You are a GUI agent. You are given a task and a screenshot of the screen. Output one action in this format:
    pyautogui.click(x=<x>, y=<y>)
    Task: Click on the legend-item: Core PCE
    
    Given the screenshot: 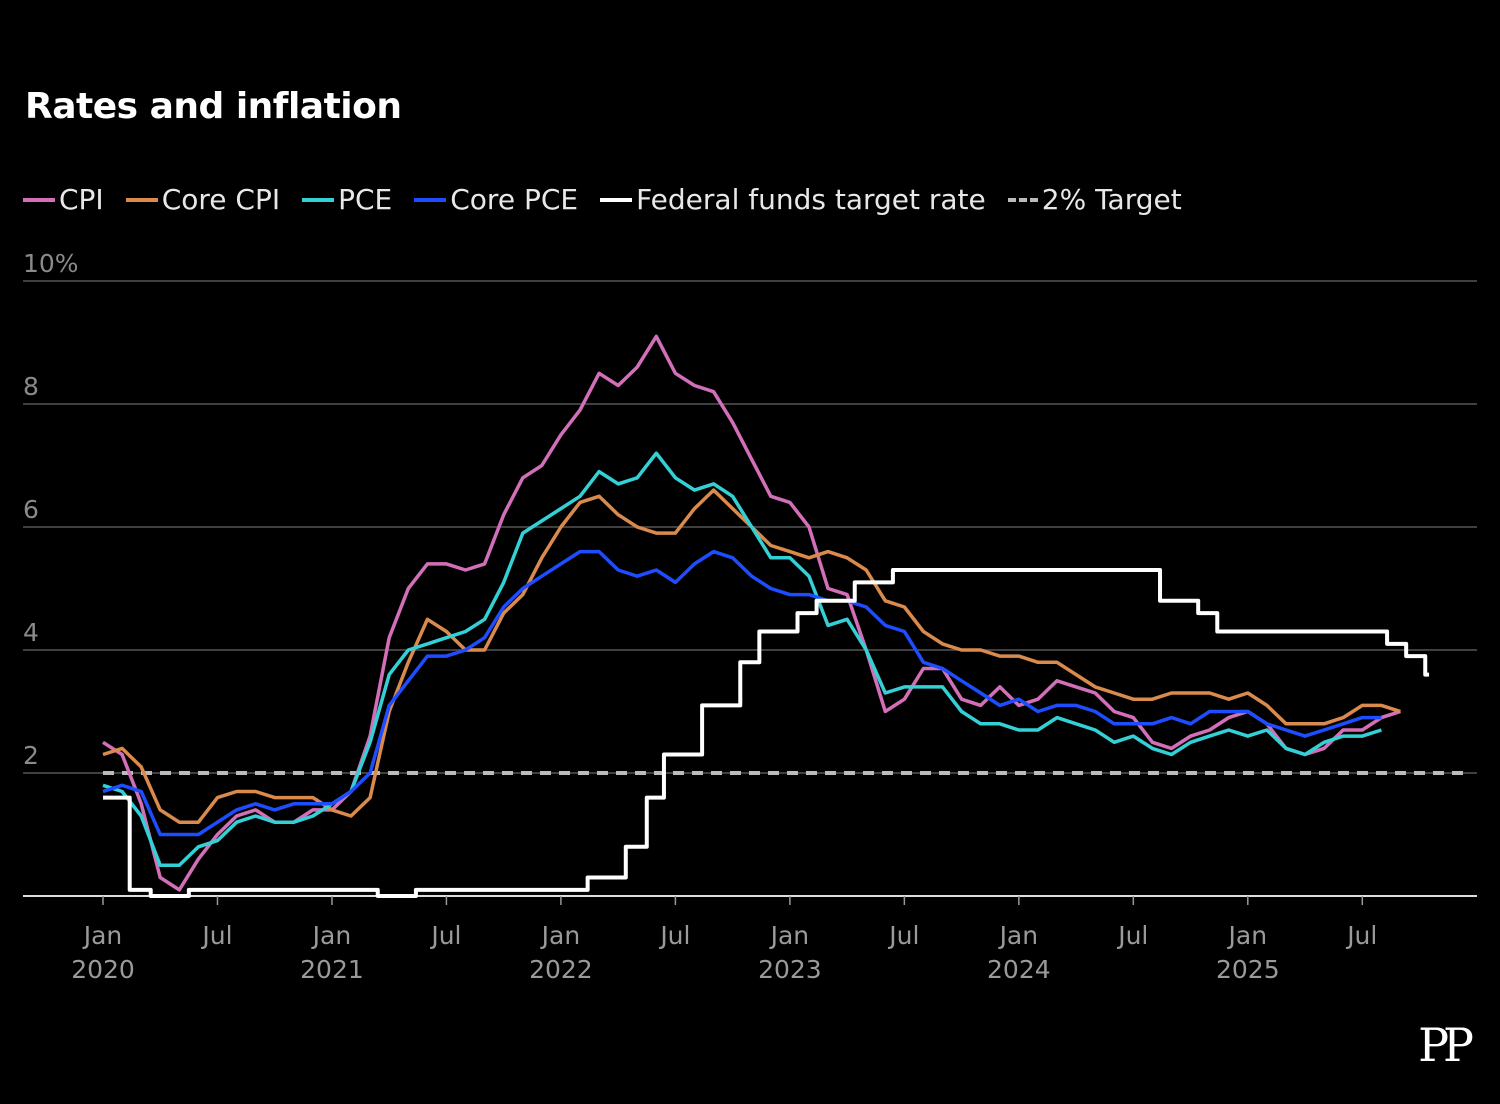 What is the action you would take?
    pyautogui.click(x=496, y=199)
    